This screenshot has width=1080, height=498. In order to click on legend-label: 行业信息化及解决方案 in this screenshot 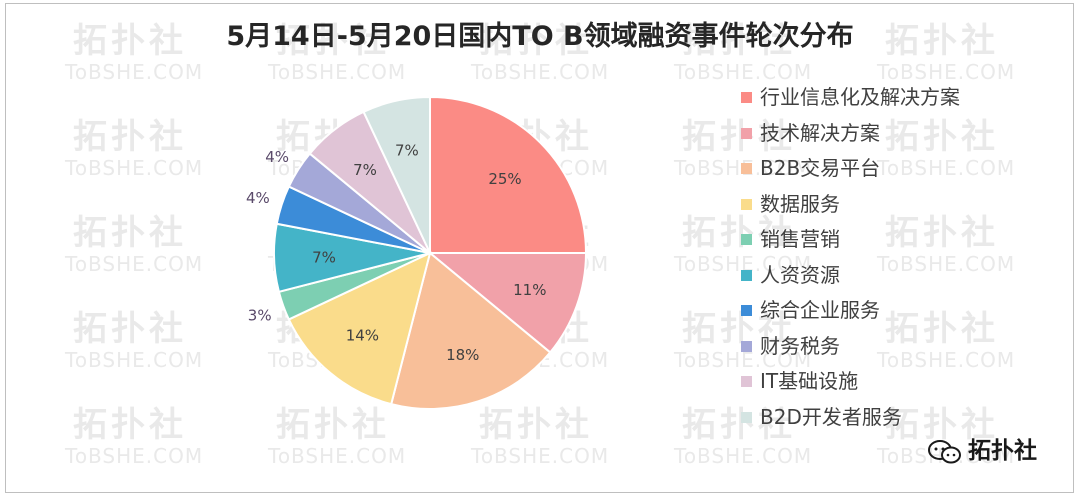, I will do `click(860, 97)`.